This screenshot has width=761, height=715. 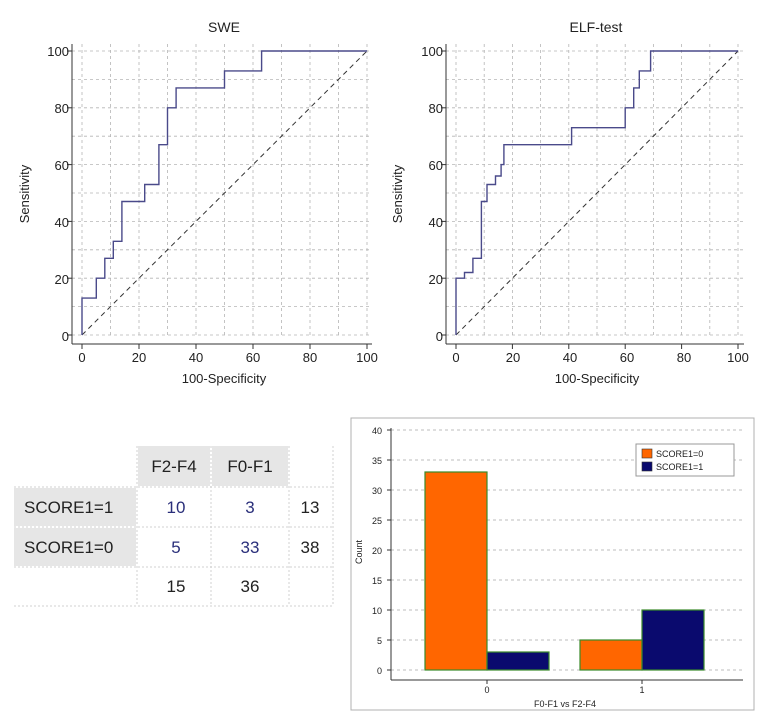 I want to click on swe-xtick-40: 40, so click(x=196, y=357).